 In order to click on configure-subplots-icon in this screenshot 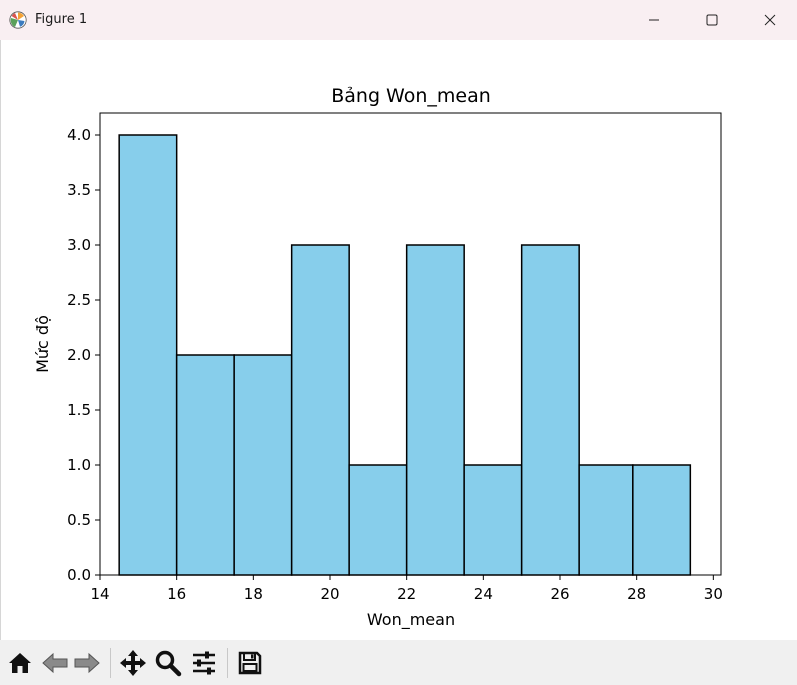, I will do `click(204, 663)`.